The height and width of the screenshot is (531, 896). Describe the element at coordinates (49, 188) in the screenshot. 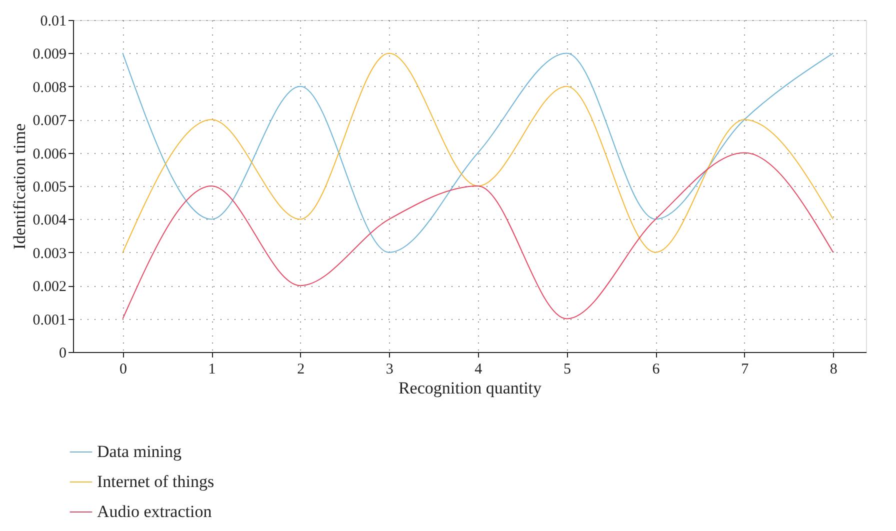

I see `y-tick-label: 0.005` at that location.